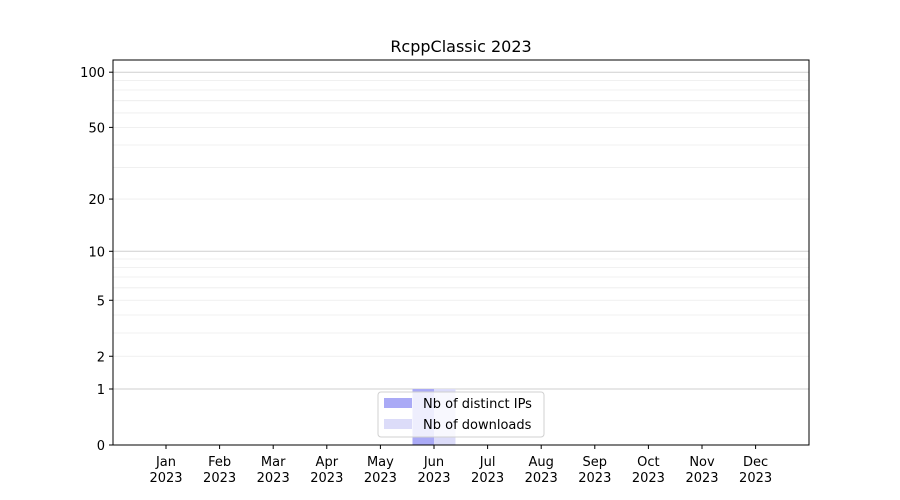 This screenshot has height=500, width=900. Describe the element at coordinates (101, 446) in the screenshot. I see `y-tick-label: 0` at that location.